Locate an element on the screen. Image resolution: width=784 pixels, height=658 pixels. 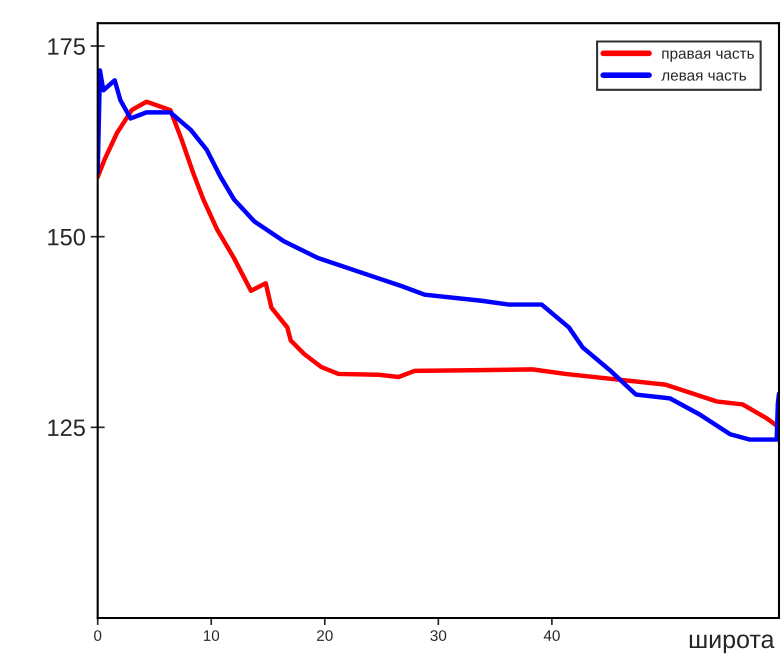
legend-label: правая часть is located at coordinates (708, 56).